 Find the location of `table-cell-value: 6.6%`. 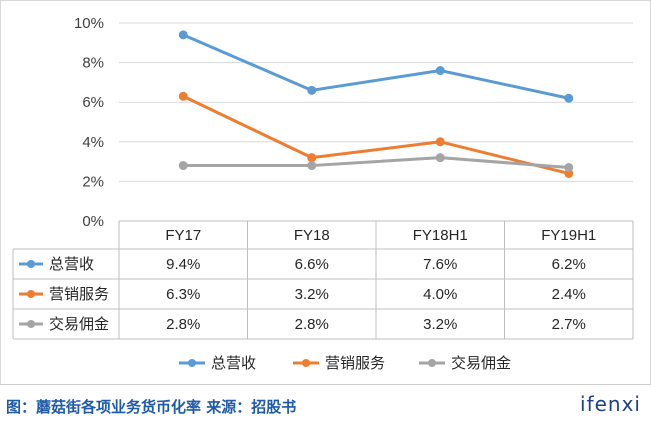

table-cell-value: 6.6% is located at coordinates (312, 264).